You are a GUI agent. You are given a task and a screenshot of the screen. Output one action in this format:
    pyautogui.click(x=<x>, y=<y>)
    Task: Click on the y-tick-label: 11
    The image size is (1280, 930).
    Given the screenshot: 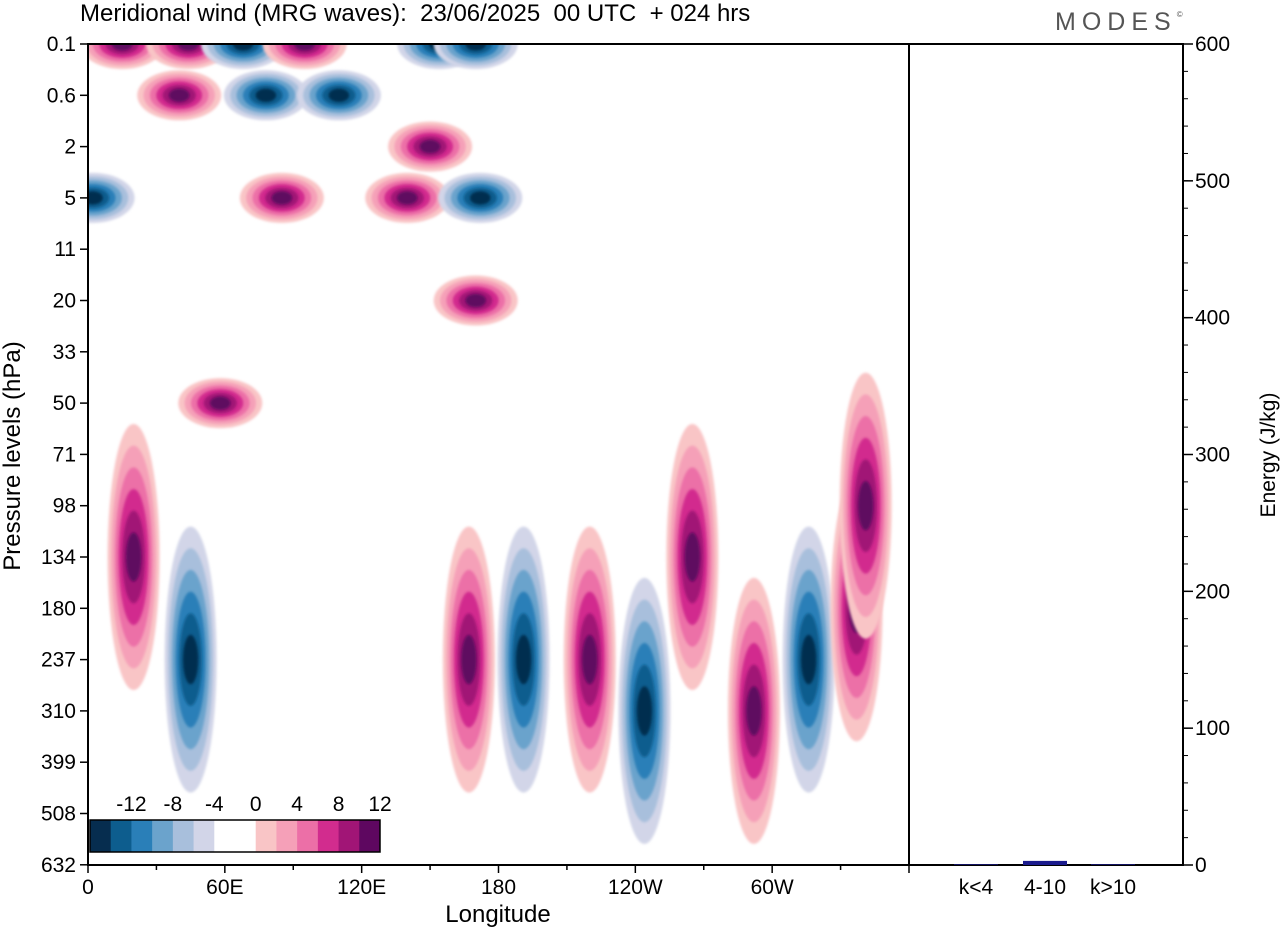 What is the action you would take?
    pyautogui.click(x=65, y=249)
    